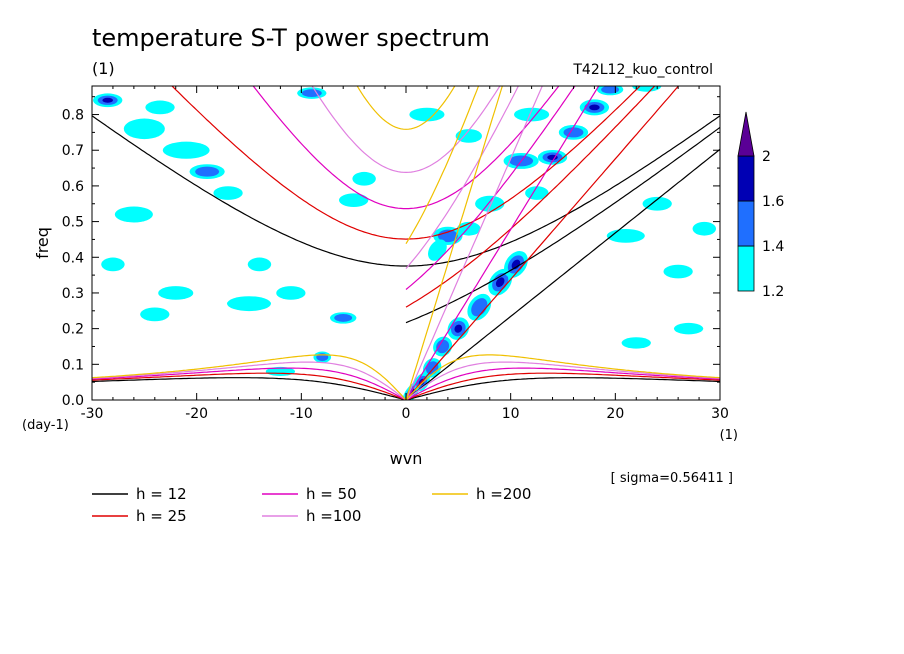  I want to click on legend-item: h = 25, so click(139, 516).